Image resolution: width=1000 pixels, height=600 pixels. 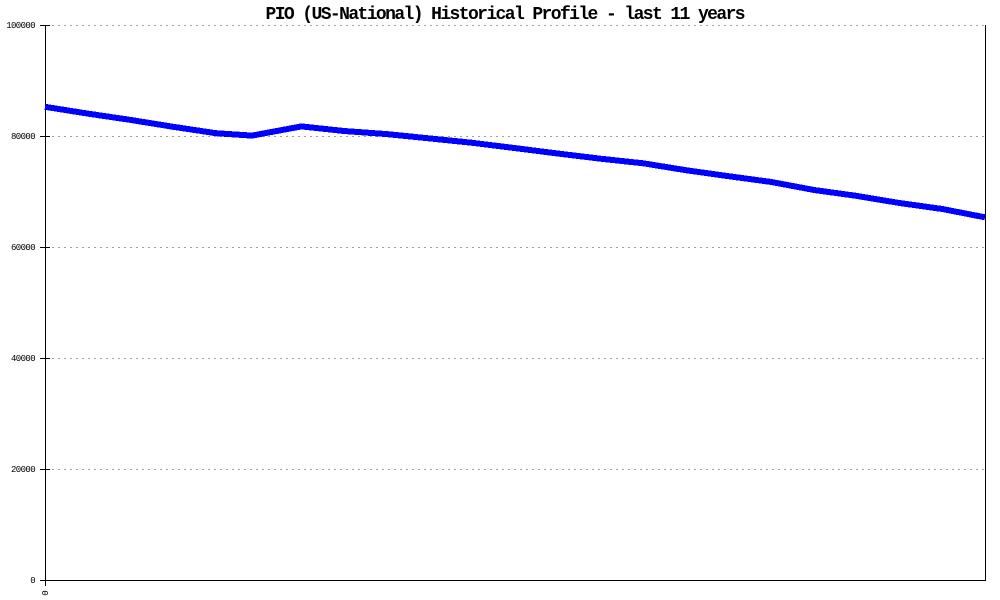 I want to click on svg-text: 100000, so click(x=20, y=26).